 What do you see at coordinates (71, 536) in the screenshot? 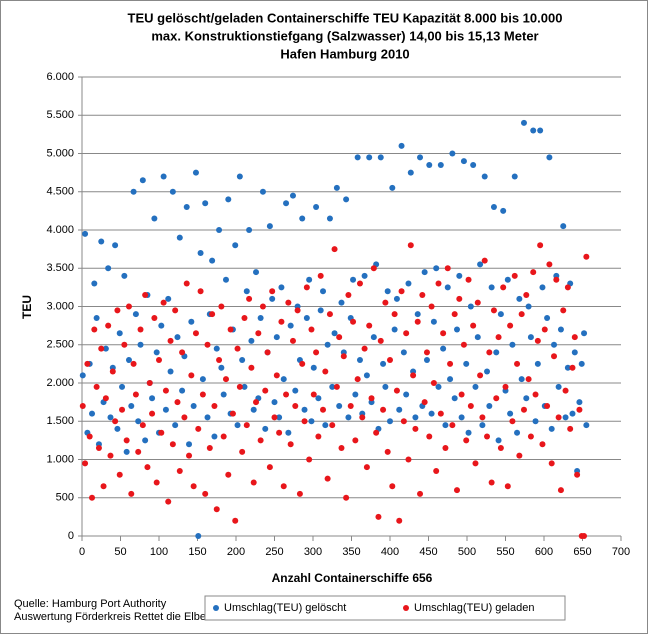
I see `y-tick-label: 0` at bounding box center [71, 536].